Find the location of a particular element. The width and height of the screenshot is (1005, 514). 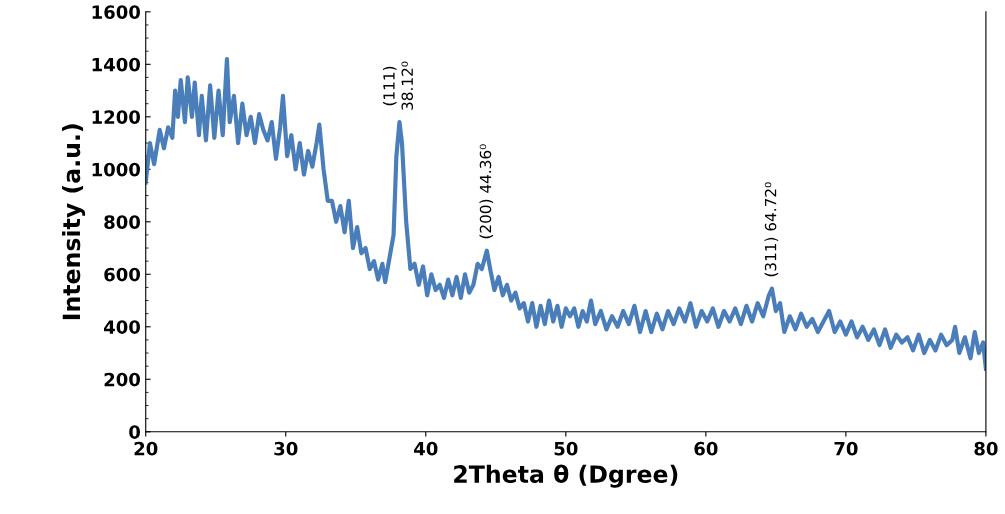

y-tick-label: 1400 is located at coordinates (116, 64).